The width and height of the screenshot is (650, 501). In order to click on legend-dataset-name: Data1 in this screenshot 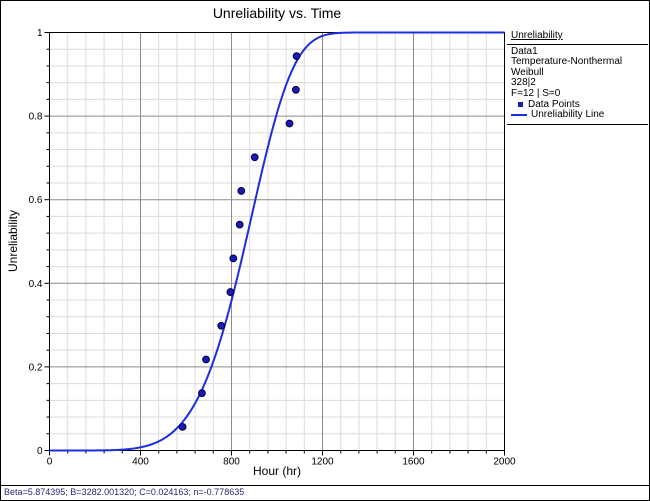, I will do `click(524, 51)`.